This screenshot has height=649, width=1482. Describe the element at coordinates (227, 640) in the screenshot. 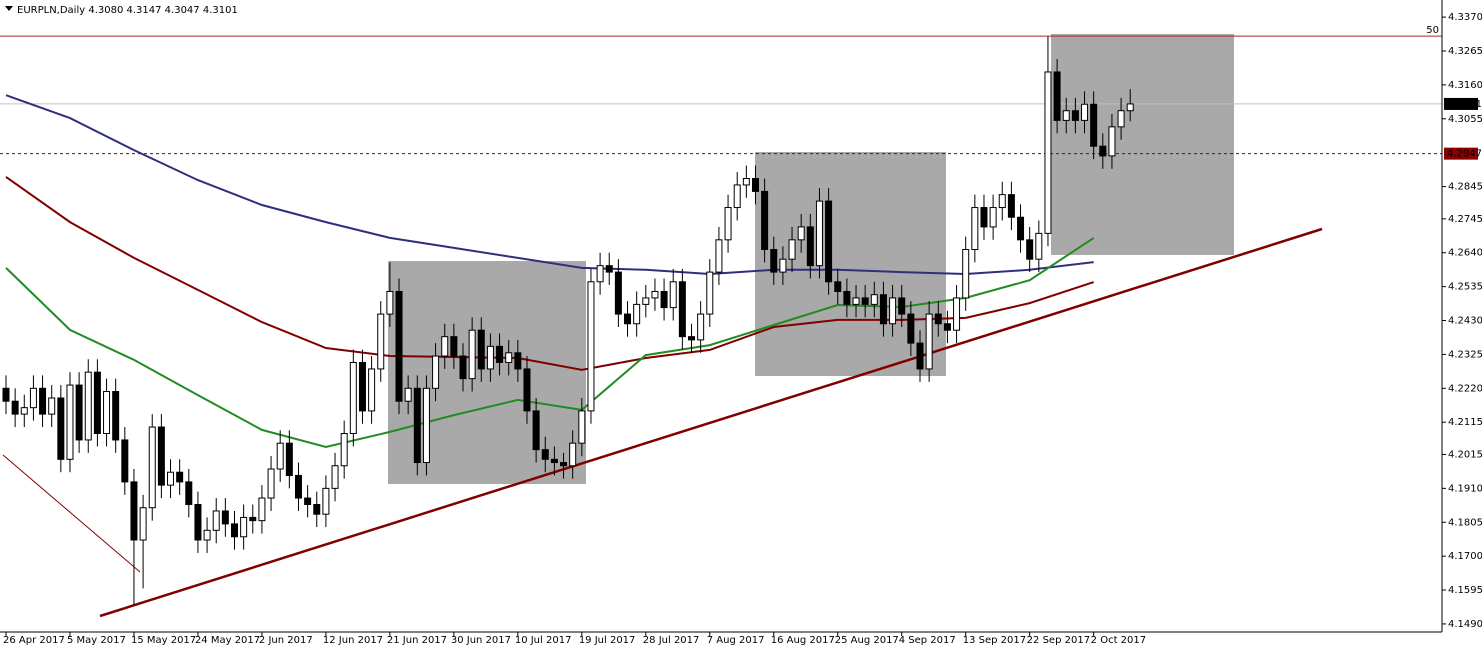

I see `x-tick-label: 24 May 2017` at that location.